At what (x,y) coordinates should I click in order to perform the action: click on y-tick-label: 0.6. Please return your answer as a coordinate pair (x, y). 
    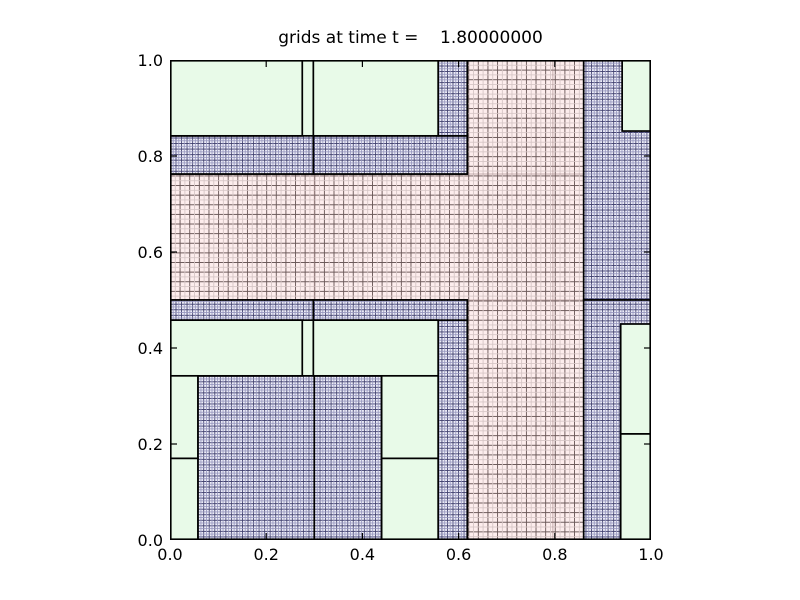
    Looking at the image, I should click on (150, 252).